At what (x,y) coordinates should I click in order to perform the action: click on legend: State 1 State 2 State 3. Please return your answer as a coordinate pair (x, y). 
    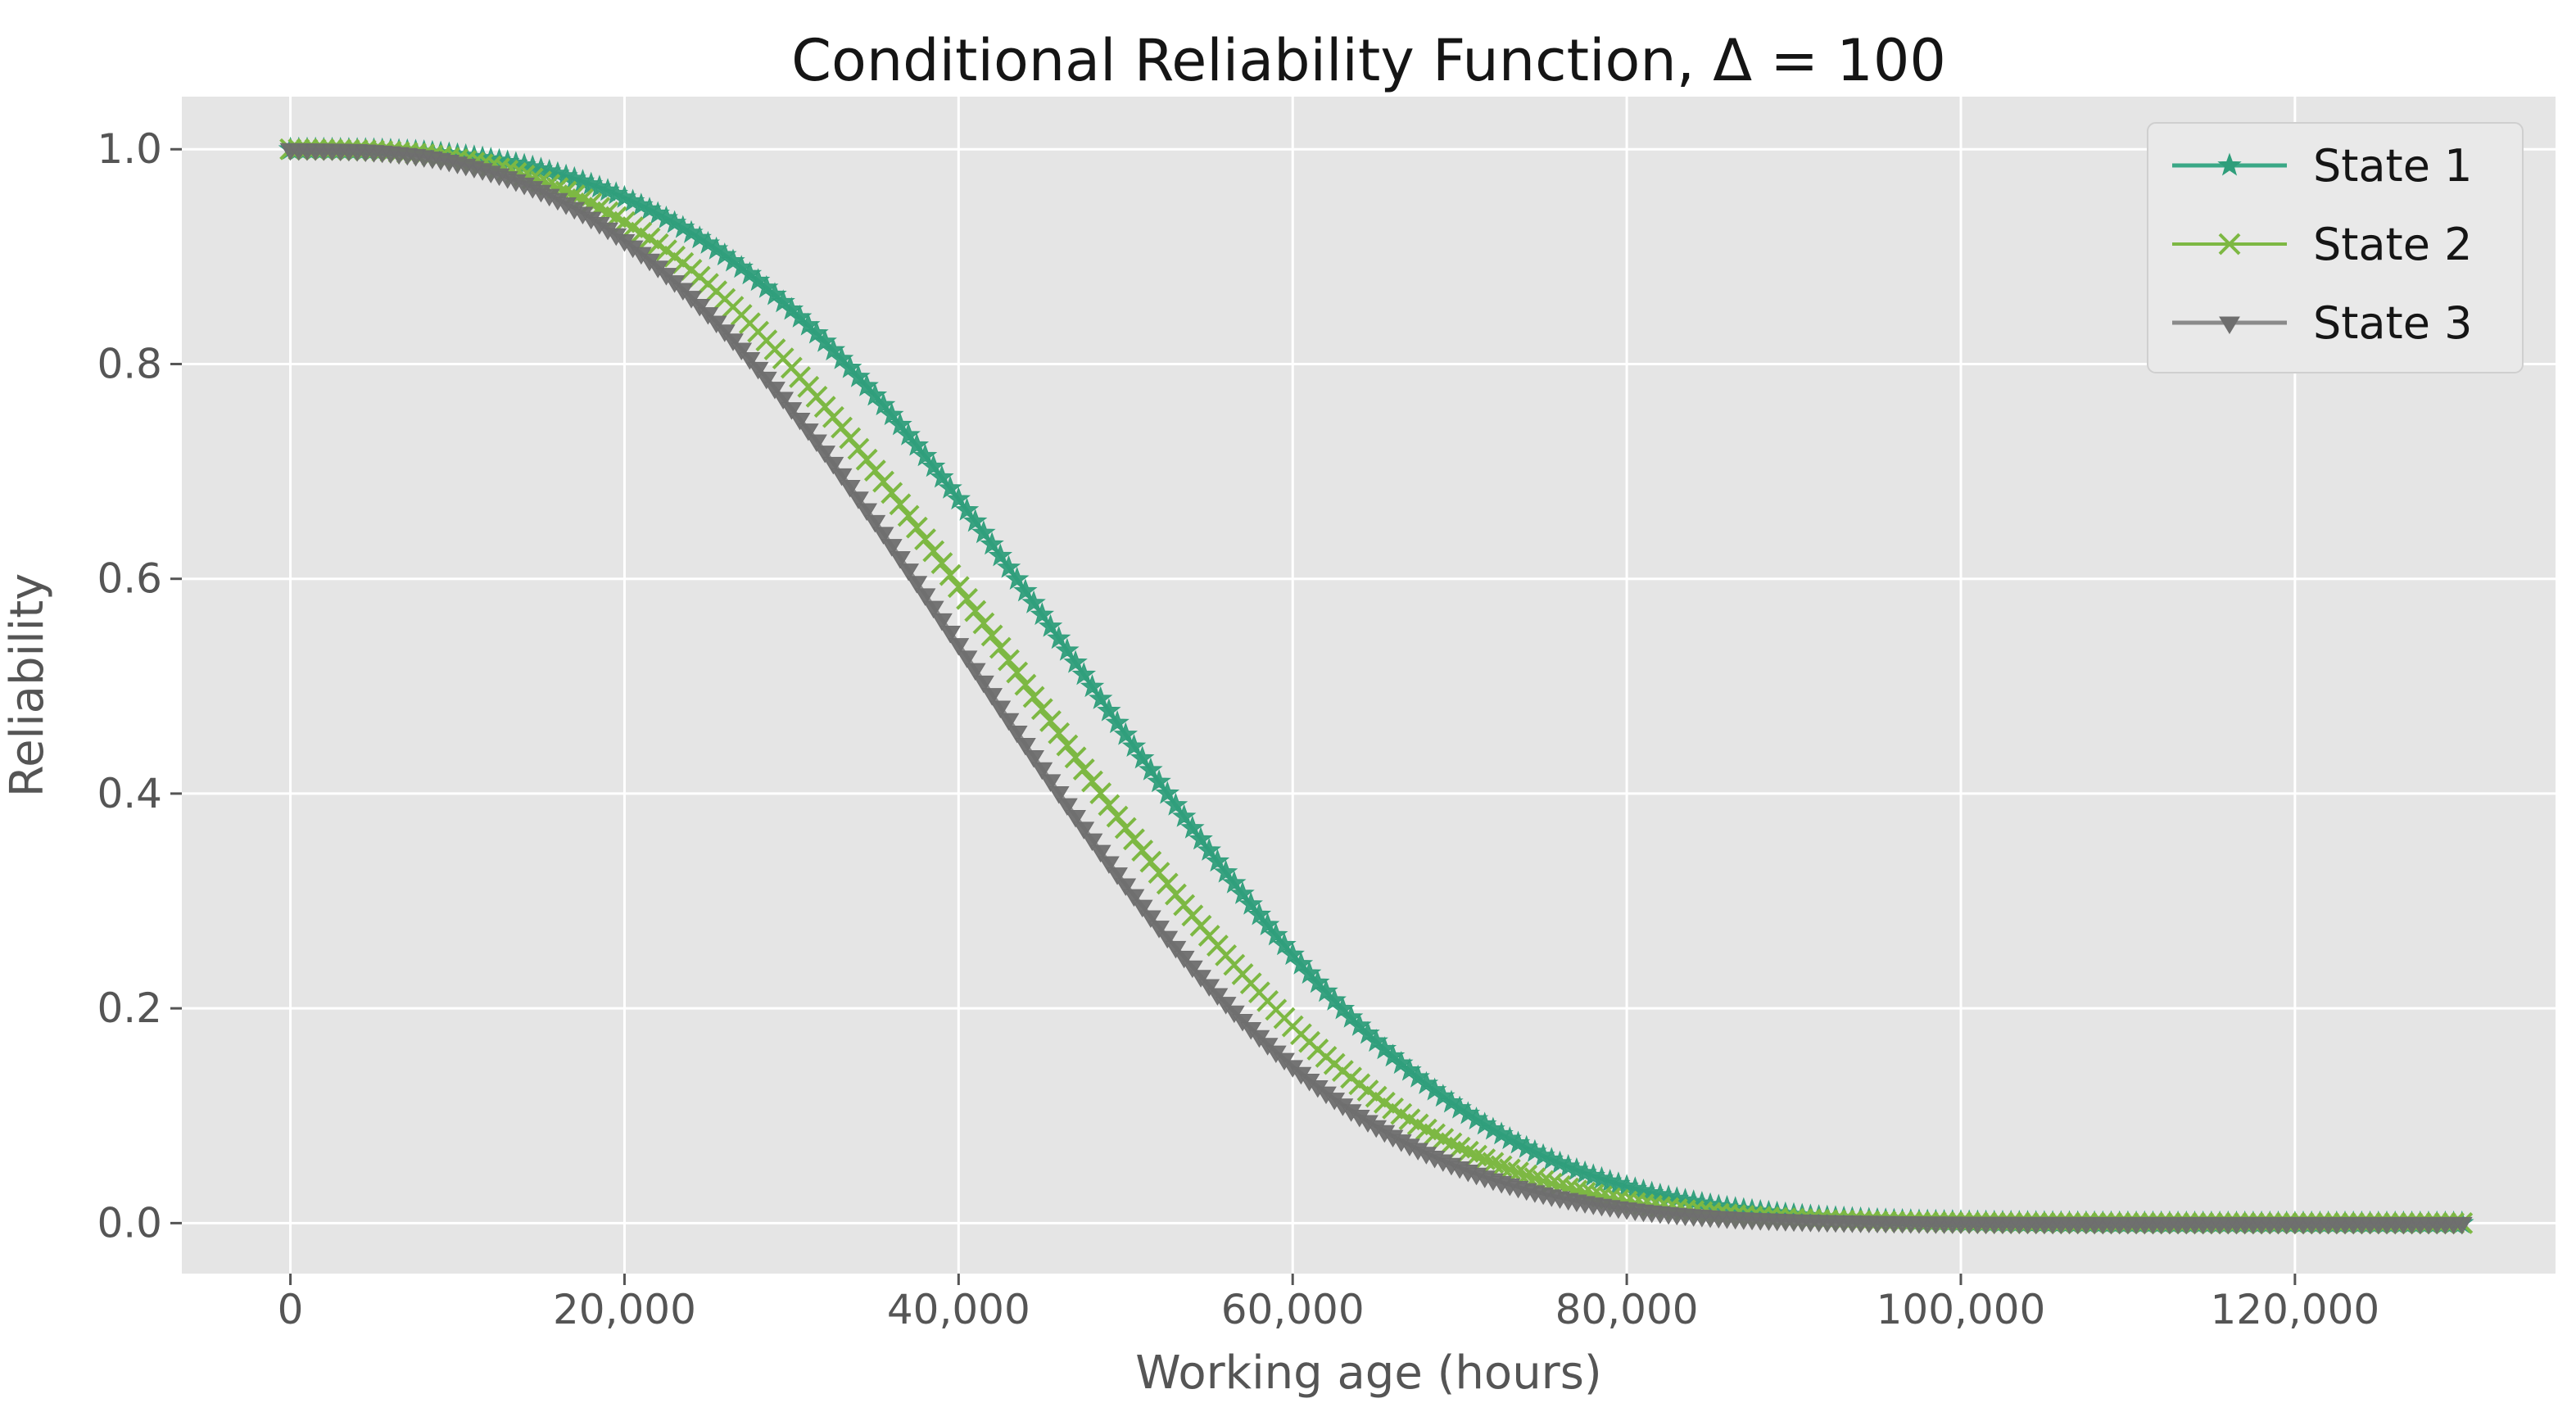
    Looking at the image, I should click on (2335, 247).